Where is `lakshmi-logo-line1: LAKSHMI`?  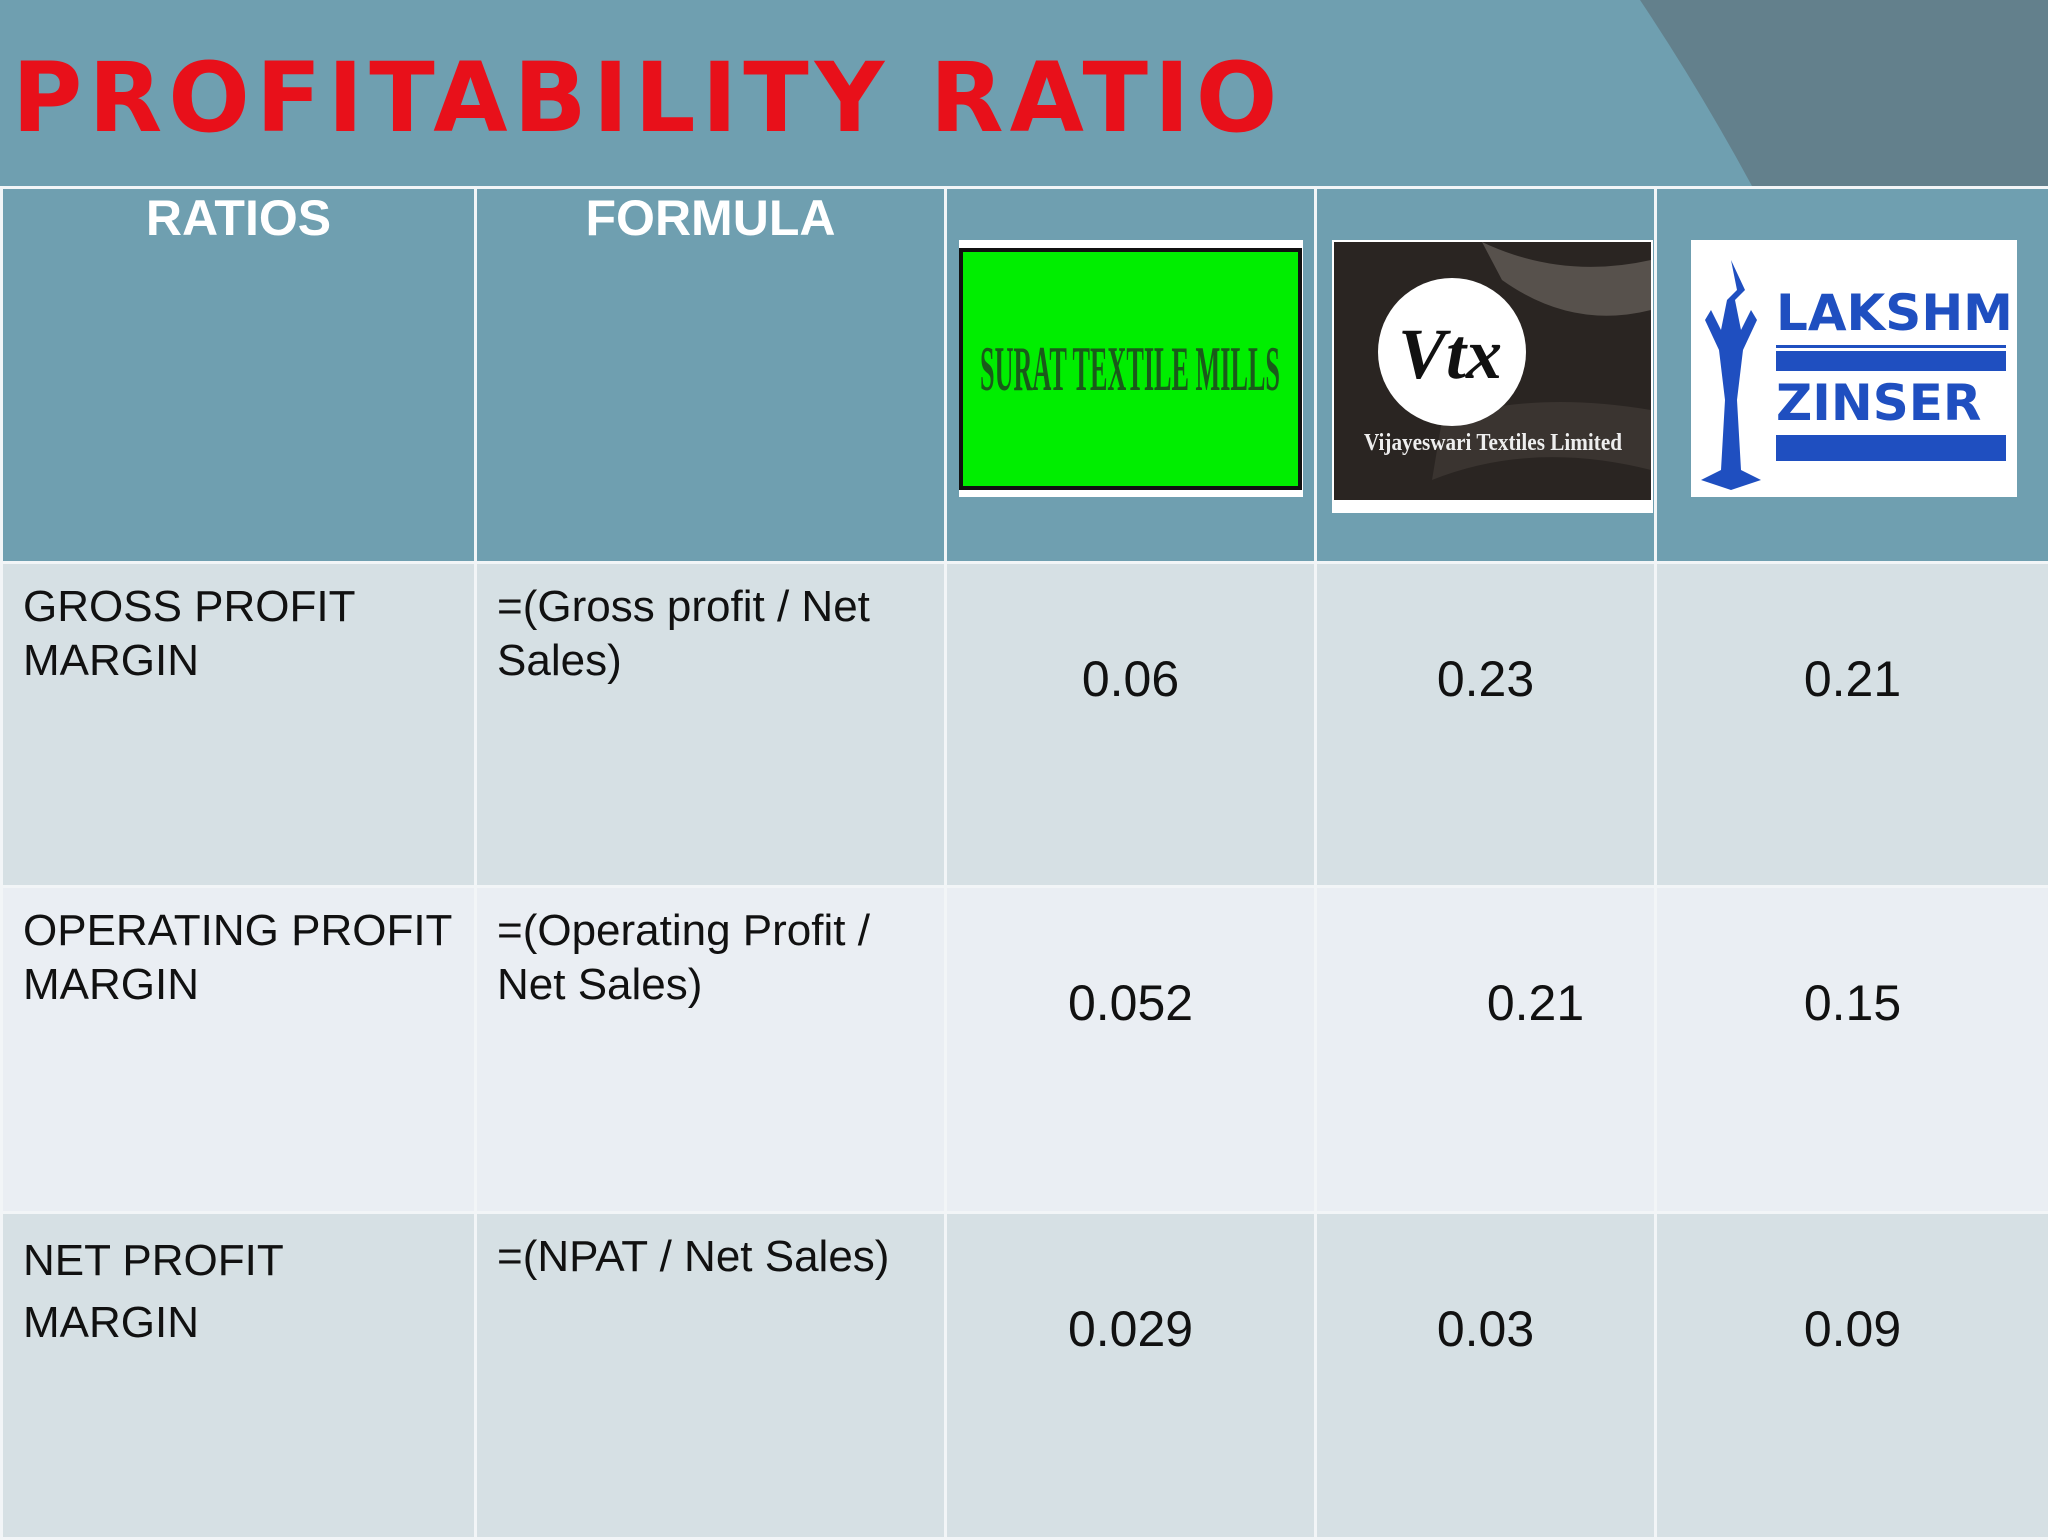
lakshmi-logo-line1: LAKSHMI is located at coordinates (1896, 313).